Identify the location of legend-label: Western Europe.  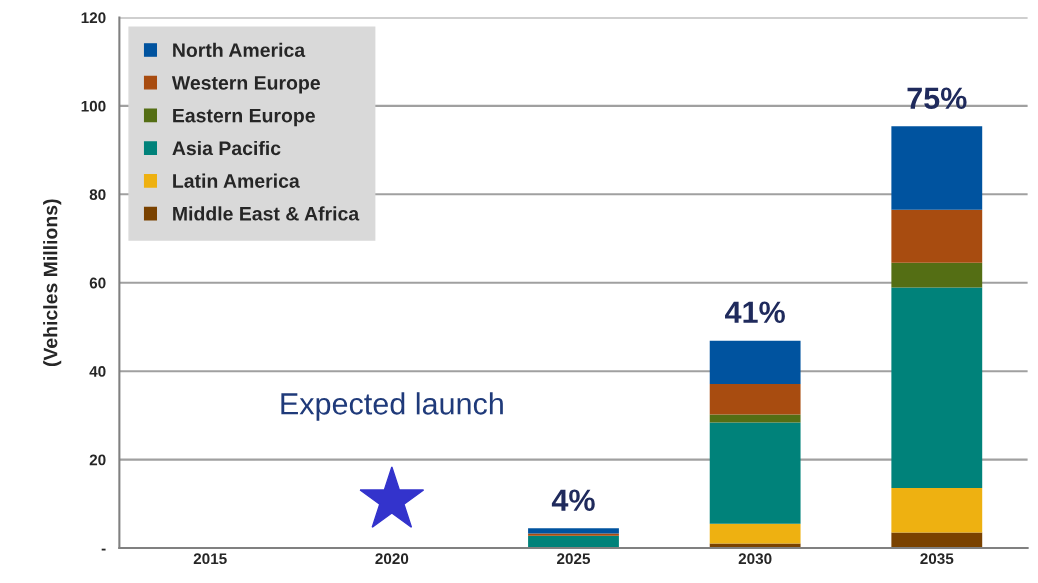
(245, 85).